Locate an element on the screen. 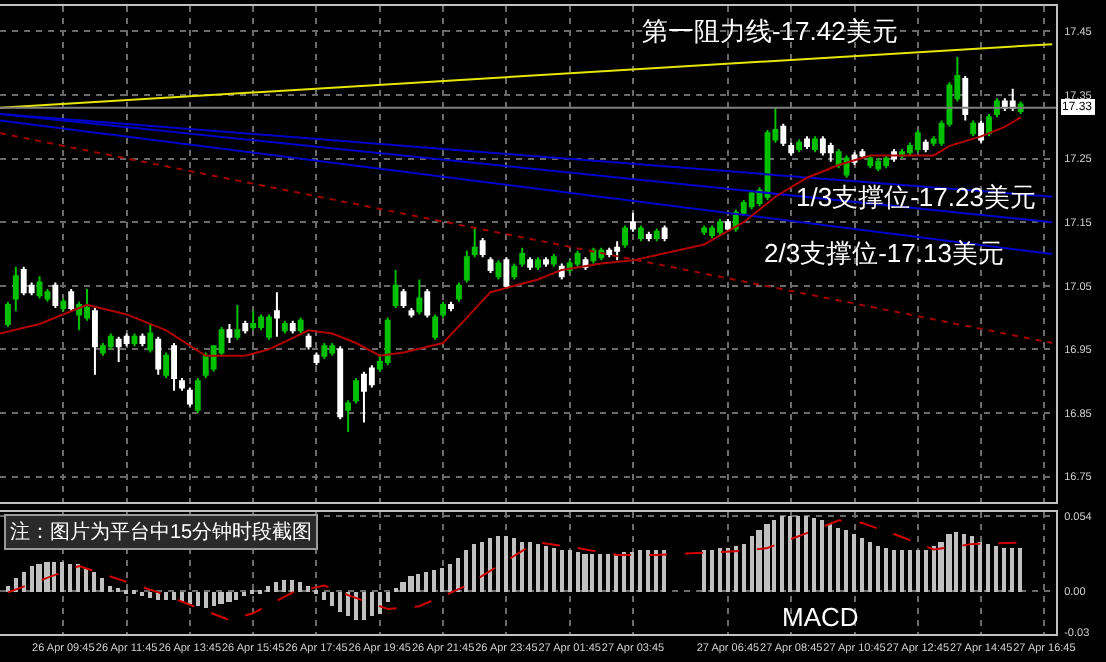  annotation: 第一阻力线-17.42美元 is located at coordinates (770, 31).